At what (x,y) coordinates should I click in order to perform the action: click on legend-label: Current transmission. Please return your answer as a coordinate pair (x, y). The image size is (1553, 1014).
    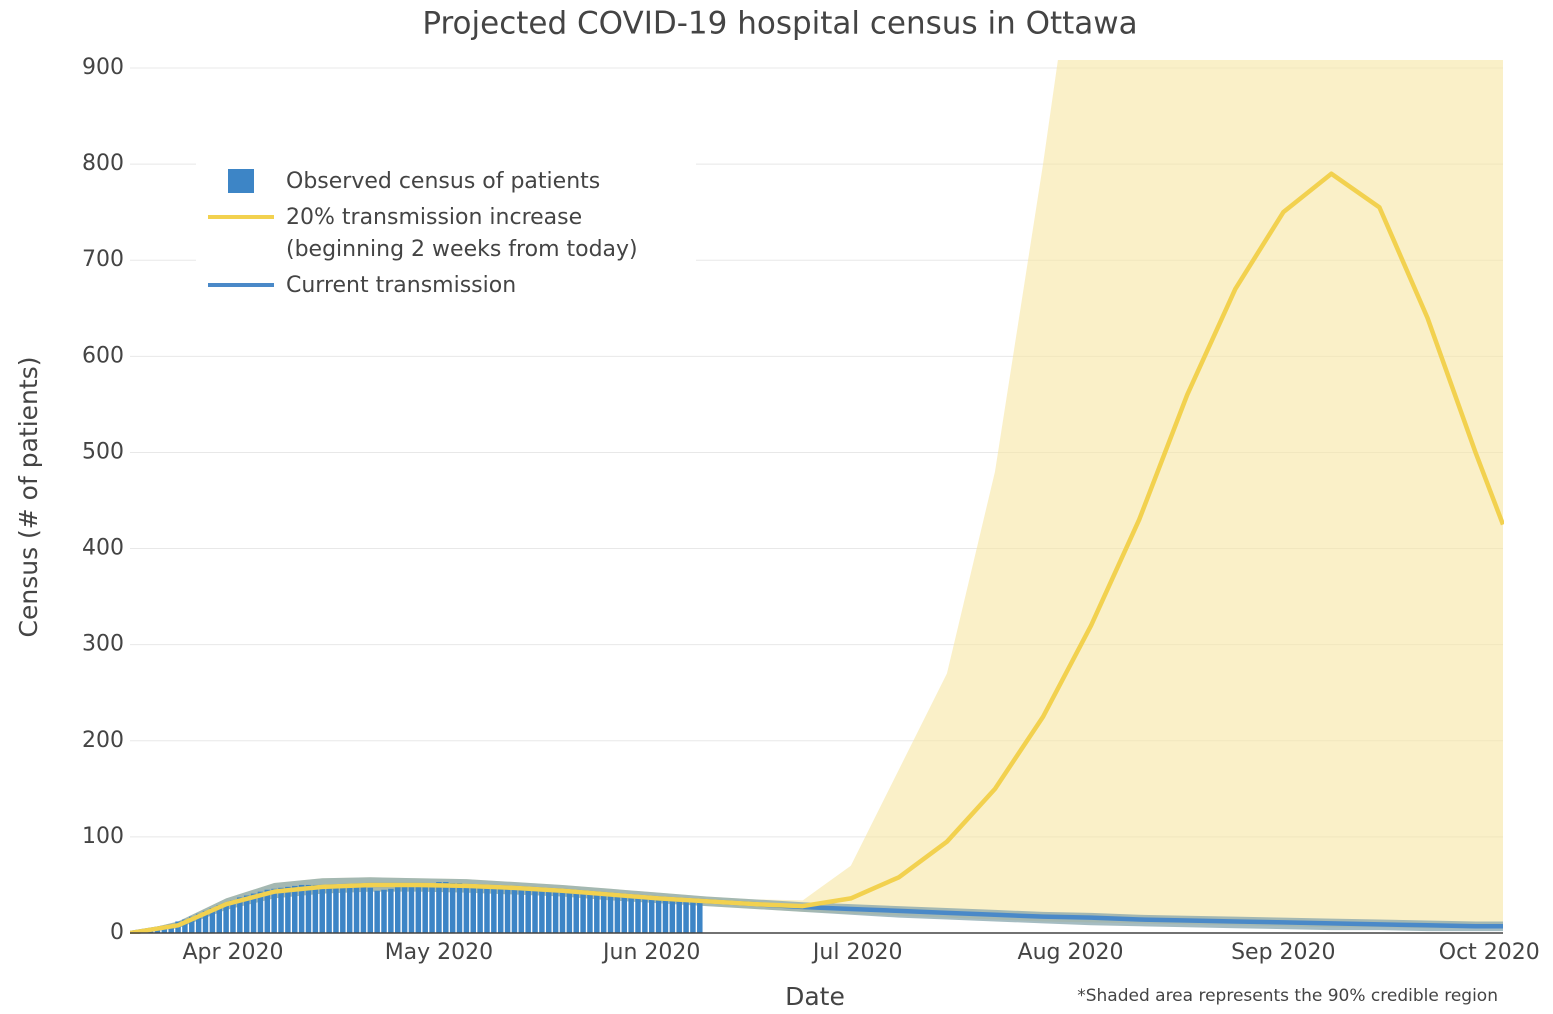
    Looking at the image, I should click on (401, 285).